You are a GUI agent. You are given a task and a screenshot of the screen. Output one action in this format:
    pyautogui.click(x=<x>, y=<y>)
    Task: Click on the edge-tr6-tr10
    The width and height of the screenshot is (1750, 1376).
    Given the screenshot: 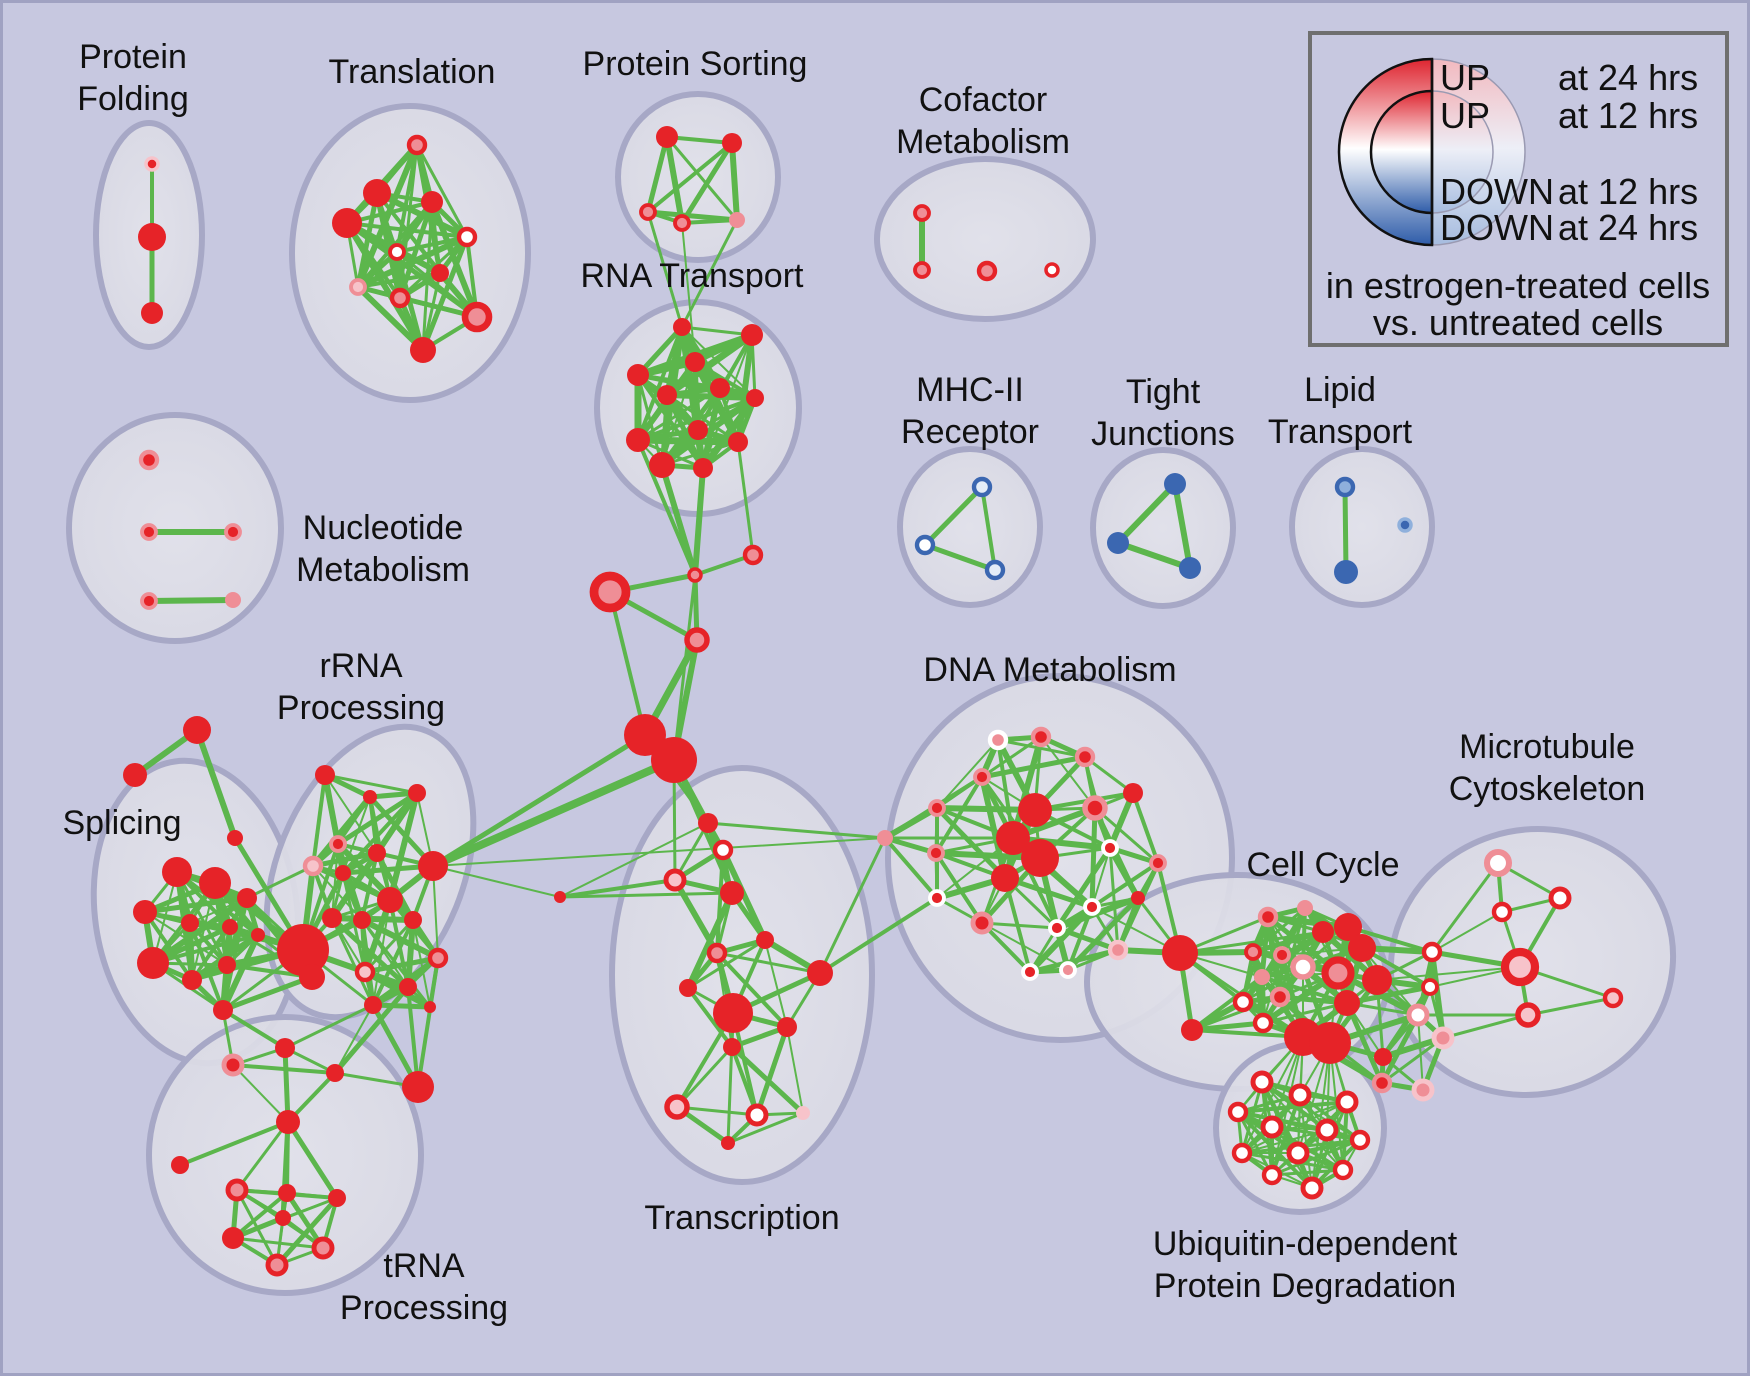 What is the action you would take?
    pyautogui.click(x=710, y=1017)
    